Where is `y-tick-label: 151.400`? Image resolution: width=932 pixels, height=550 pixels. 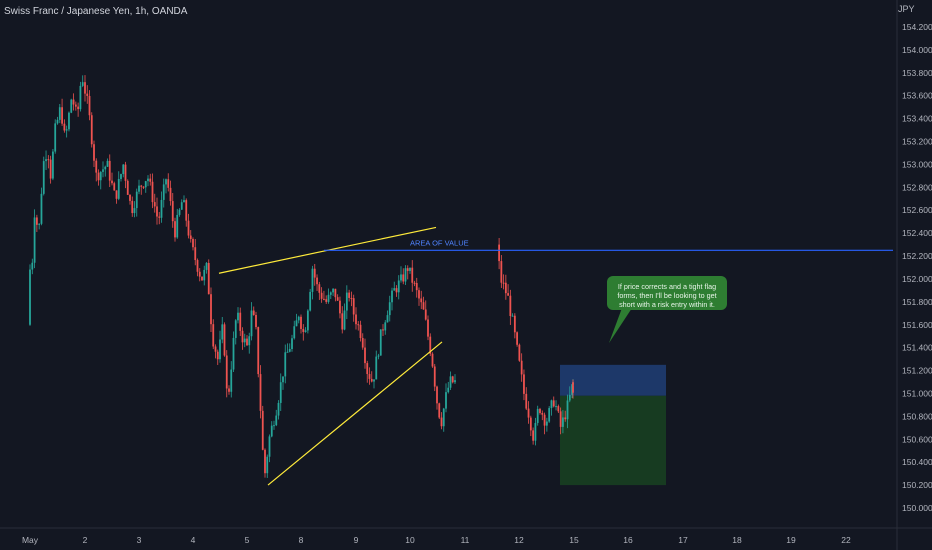
y-tick-label: 151.400 is located at coordinates (917, 348).